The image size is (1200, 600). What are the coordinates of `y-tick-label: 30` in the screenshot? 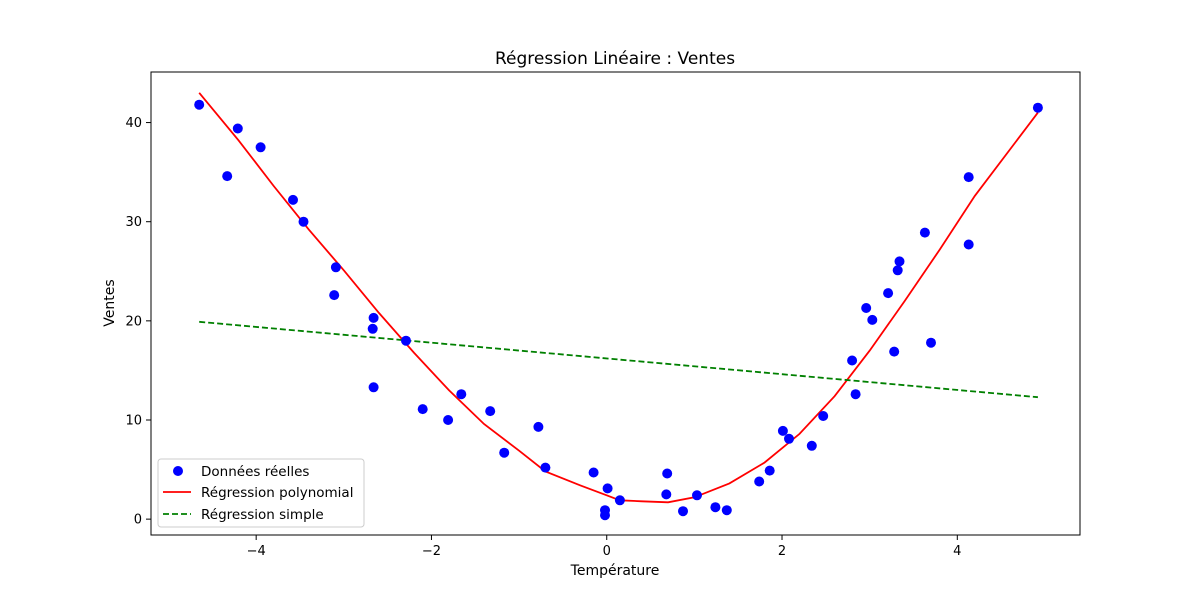 It's located at (133, 222).